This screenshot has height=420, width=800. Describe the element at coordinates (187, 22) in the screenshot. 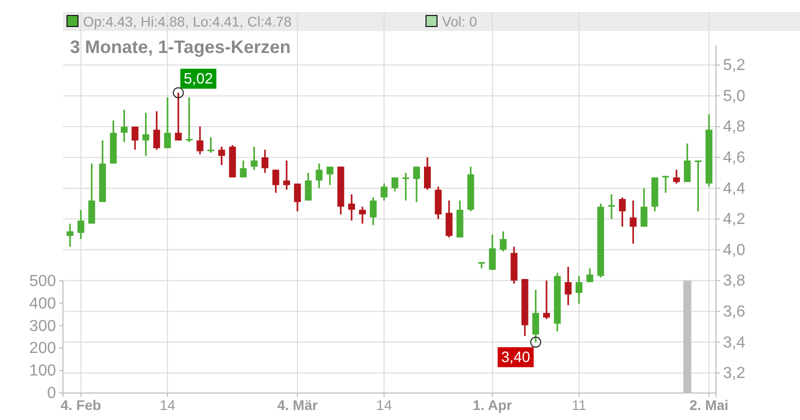

I see `text: Op:4.43, Hi:4.88, Lo:4.41, Cl:4.78` at that location.